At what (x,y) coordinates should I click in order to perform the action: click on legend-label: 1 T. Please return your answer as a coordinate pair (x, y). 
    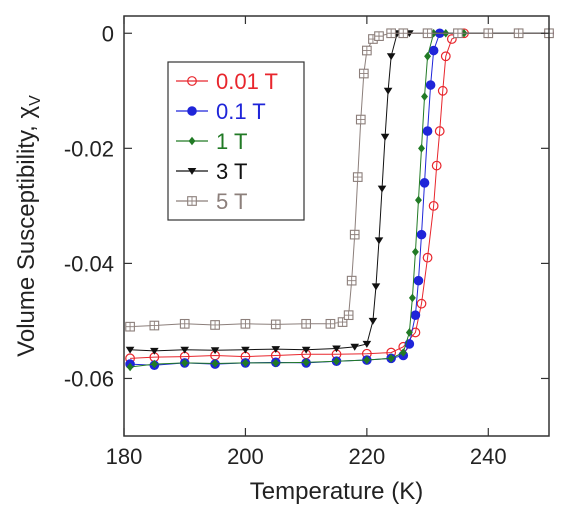
    Looking at the image, I should click on (231, 141).